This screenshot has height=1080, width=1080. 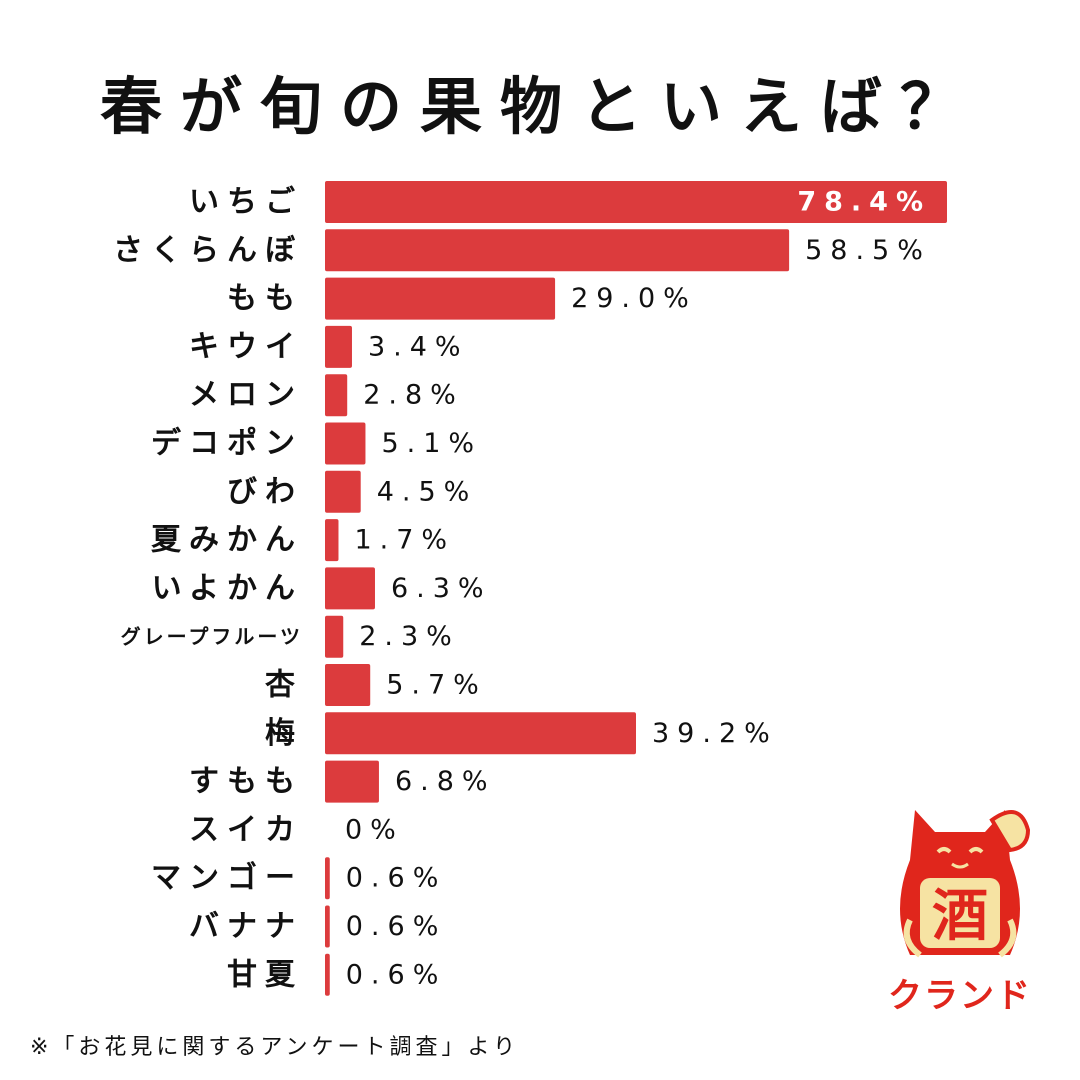 What do you see at coordinates (246, 346) in the screenshot?
I see `category-label: キウイ` at bounding box center [246, 346].